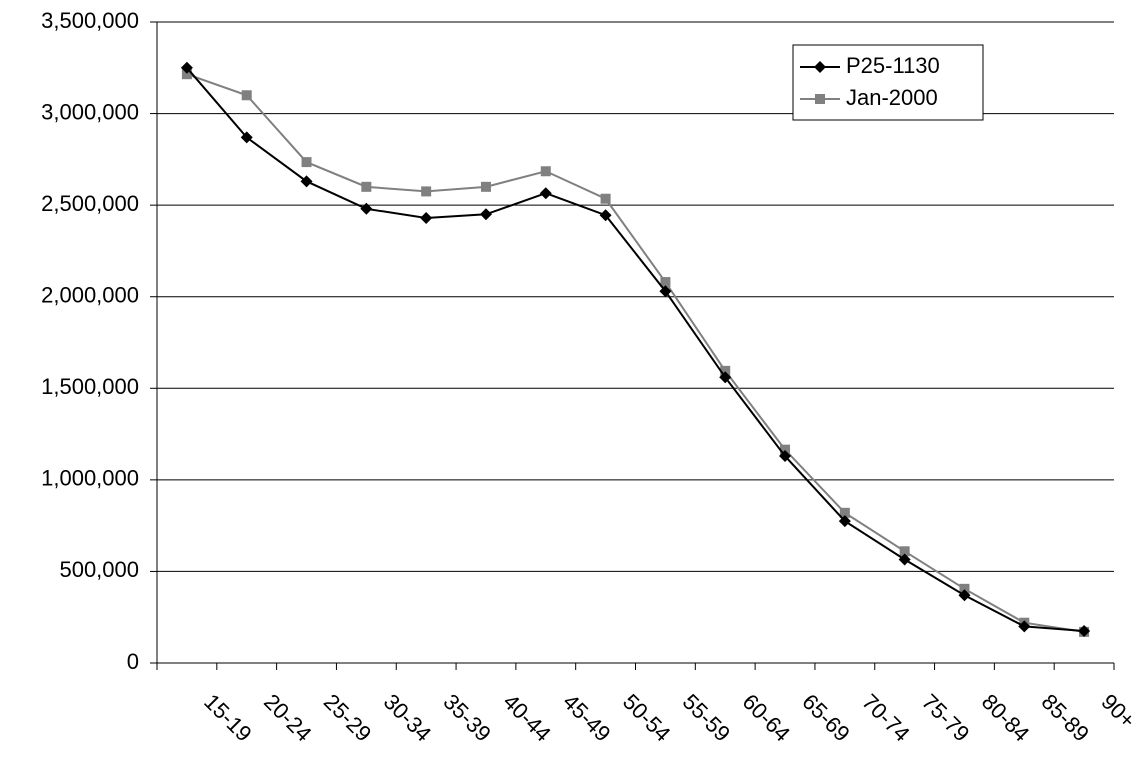  What do you see at coordinates (90, 295) in the screenshot?
I see `y-tick-label: 2,000,000` at bounding box center [90, 295].